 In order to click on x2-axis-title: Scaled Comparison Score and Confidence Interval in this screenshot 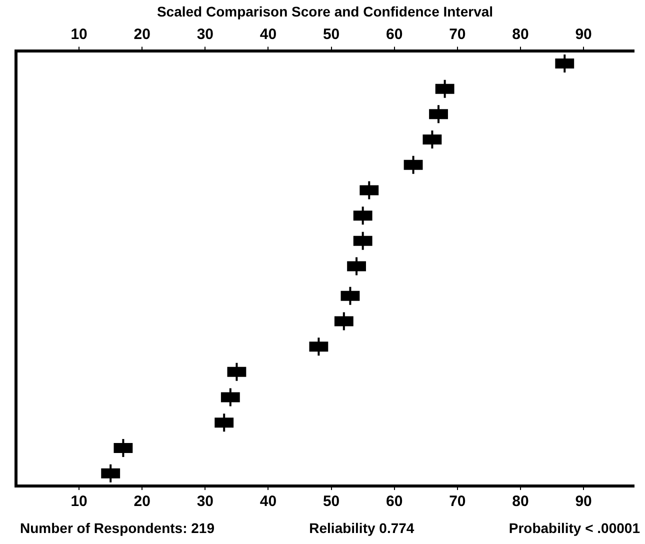, I will do `click(325, 11)`.